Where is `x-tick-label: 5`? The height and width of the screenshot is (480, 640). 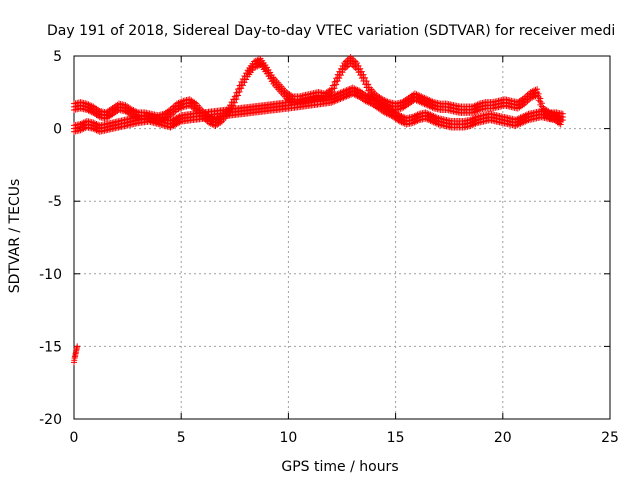
x-tick-label: 5 is located at coordinates (181, 438).